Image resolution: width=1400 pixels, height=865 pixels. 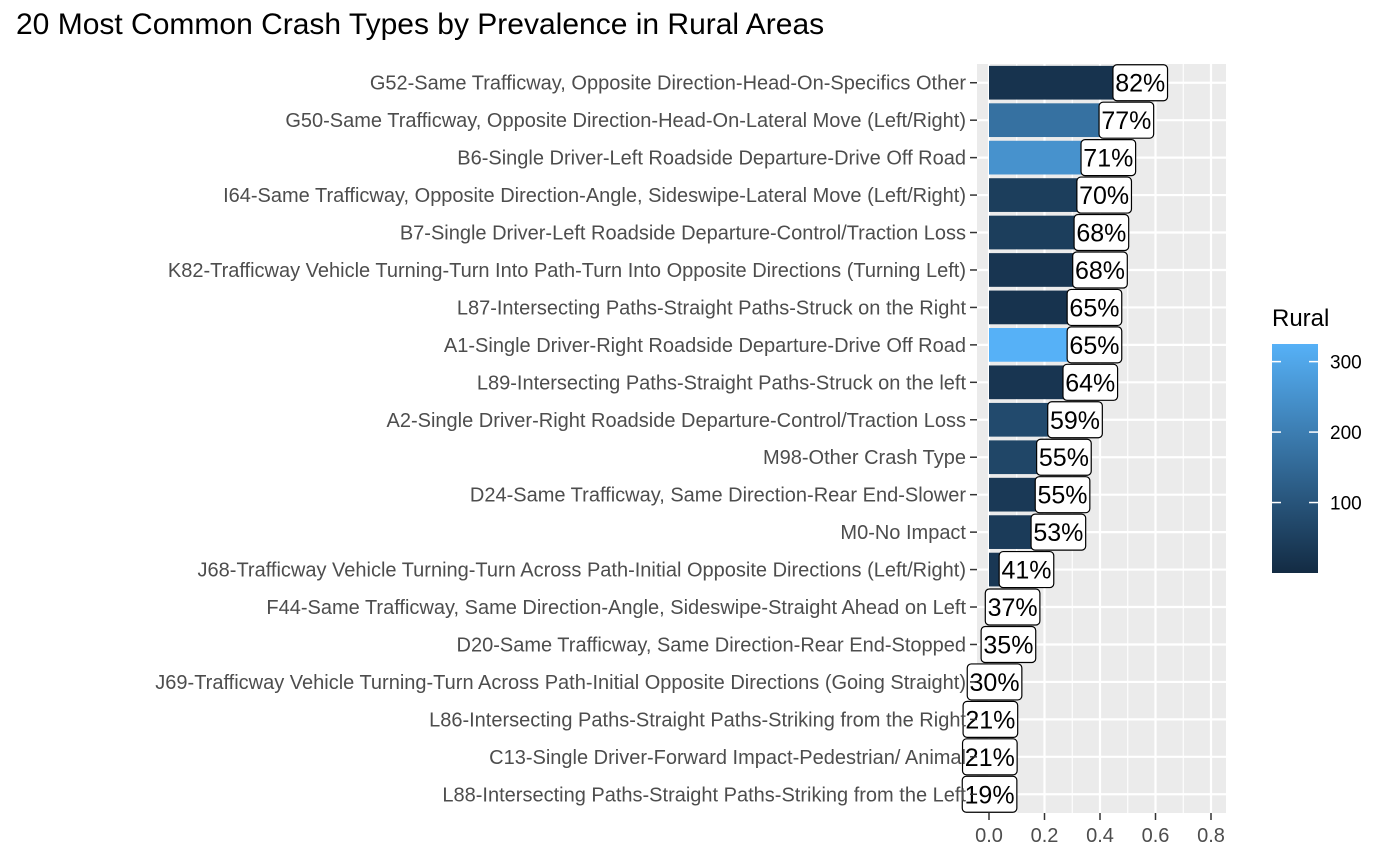 I want to click on data-label-text: 77%, so click(x=1126, y=121).